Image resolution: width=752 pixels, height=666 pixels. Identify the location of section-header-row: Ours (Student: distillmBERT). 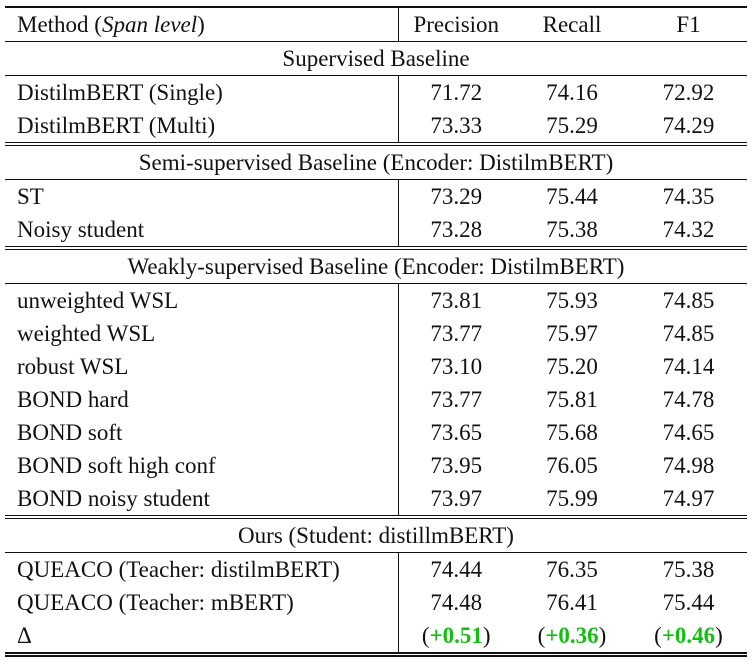
(376, 535).